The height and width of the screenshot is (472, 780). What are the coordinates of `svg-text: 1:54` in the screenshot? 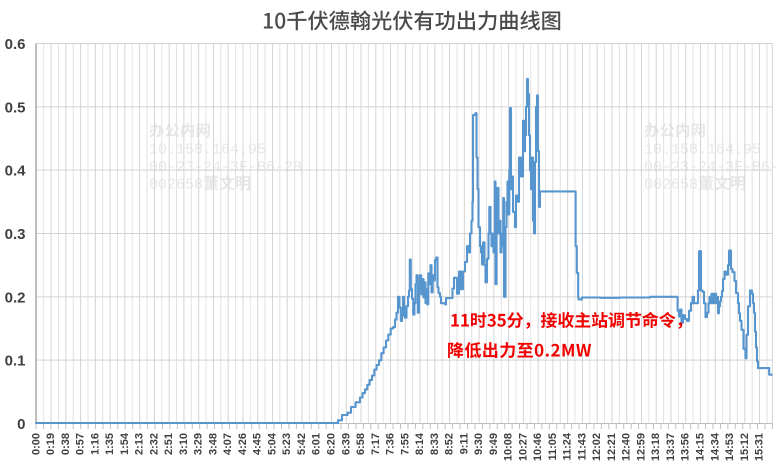 It's located at (125, 443).